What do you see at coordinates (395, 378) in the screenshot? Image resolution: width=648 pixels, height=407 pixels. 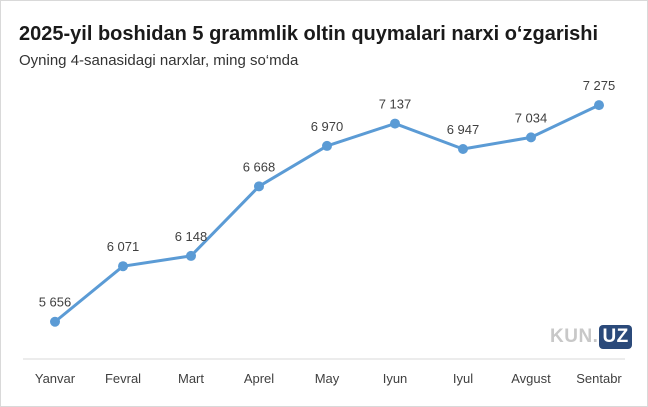 I see `x-tick-iyun: Iyun` at bounding box center [395, 378].